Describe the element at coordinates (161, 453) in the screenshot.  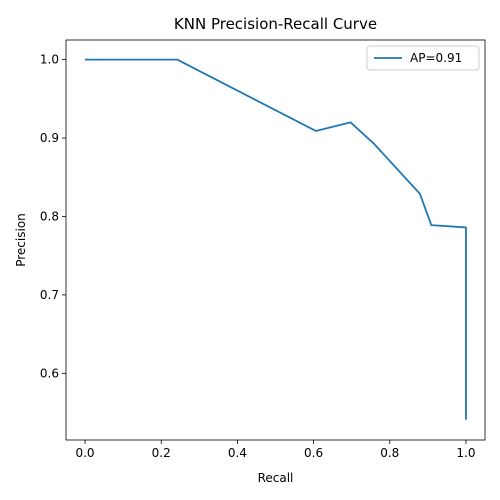
I see `x-tick-label: 0.2` at that location.